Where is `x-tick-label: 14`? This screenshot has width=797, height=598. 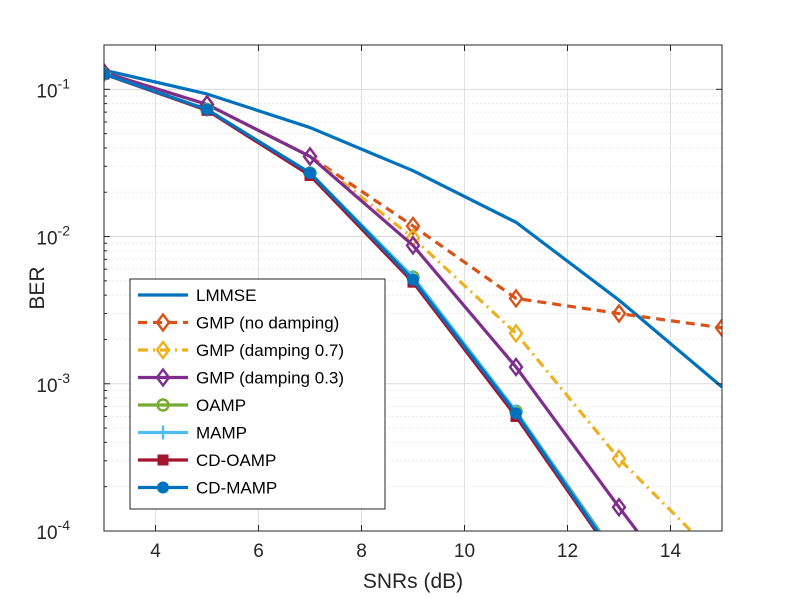
x-tick-label: 14 is located at coordinates (671, 551).